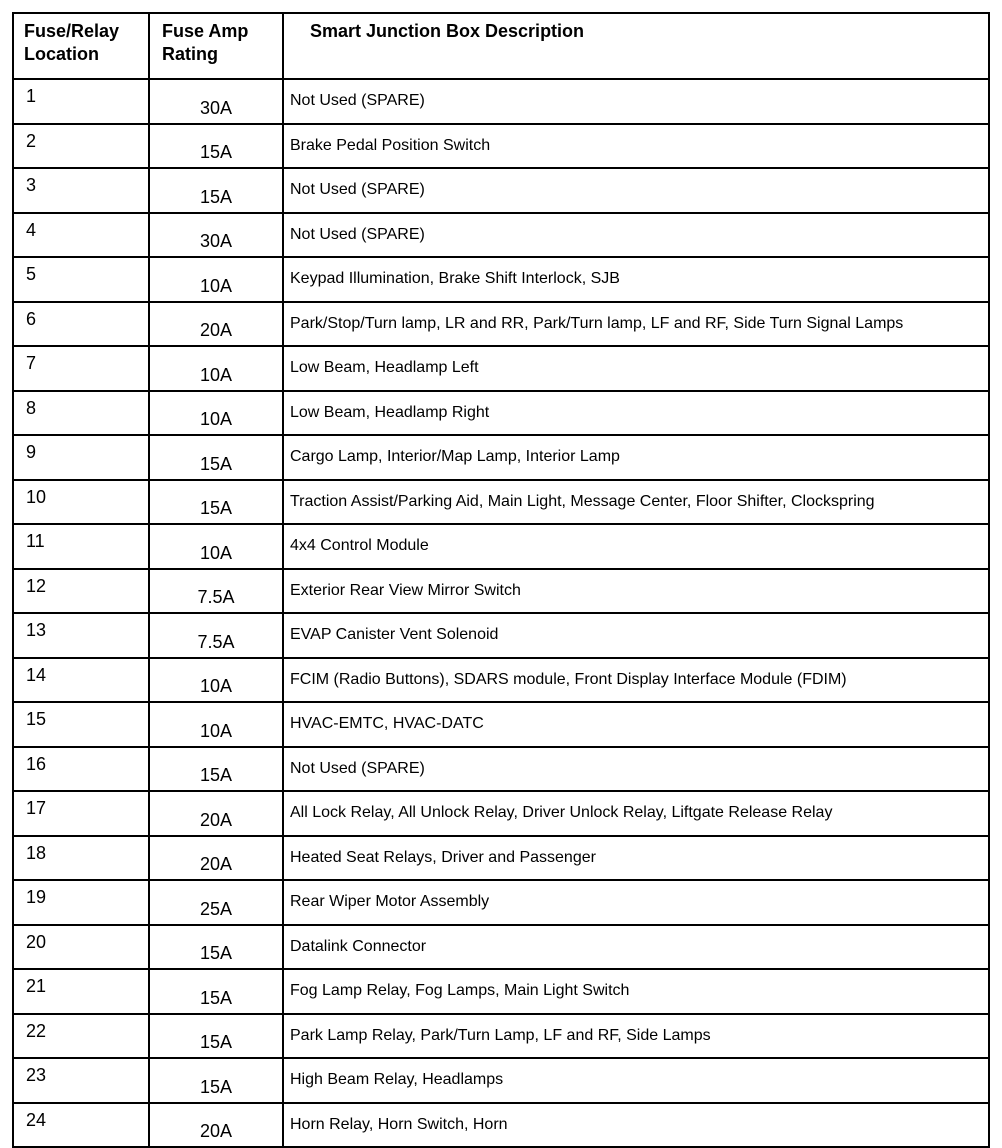 This screenshot has height=1148, width=1002. I want to click on description-cell: EVAP Canister Vent Solenoid, so click(636, 635).